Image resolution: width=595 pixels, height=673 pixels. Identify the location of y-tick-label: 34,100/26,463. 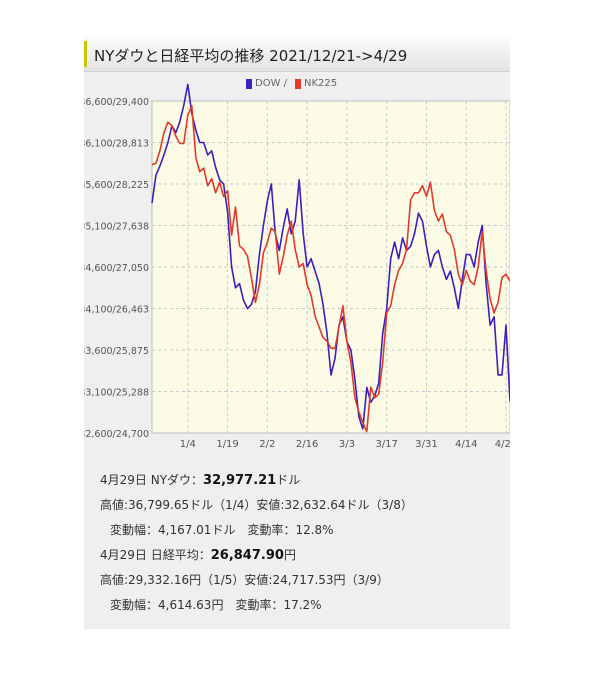
(116, 310).